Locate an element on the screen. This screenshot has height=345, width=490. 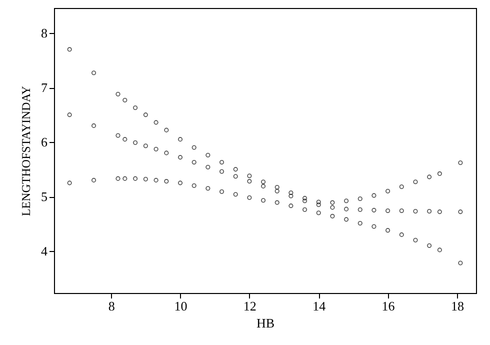
x-tick-label: 18 is located at coordinates (457, 306).